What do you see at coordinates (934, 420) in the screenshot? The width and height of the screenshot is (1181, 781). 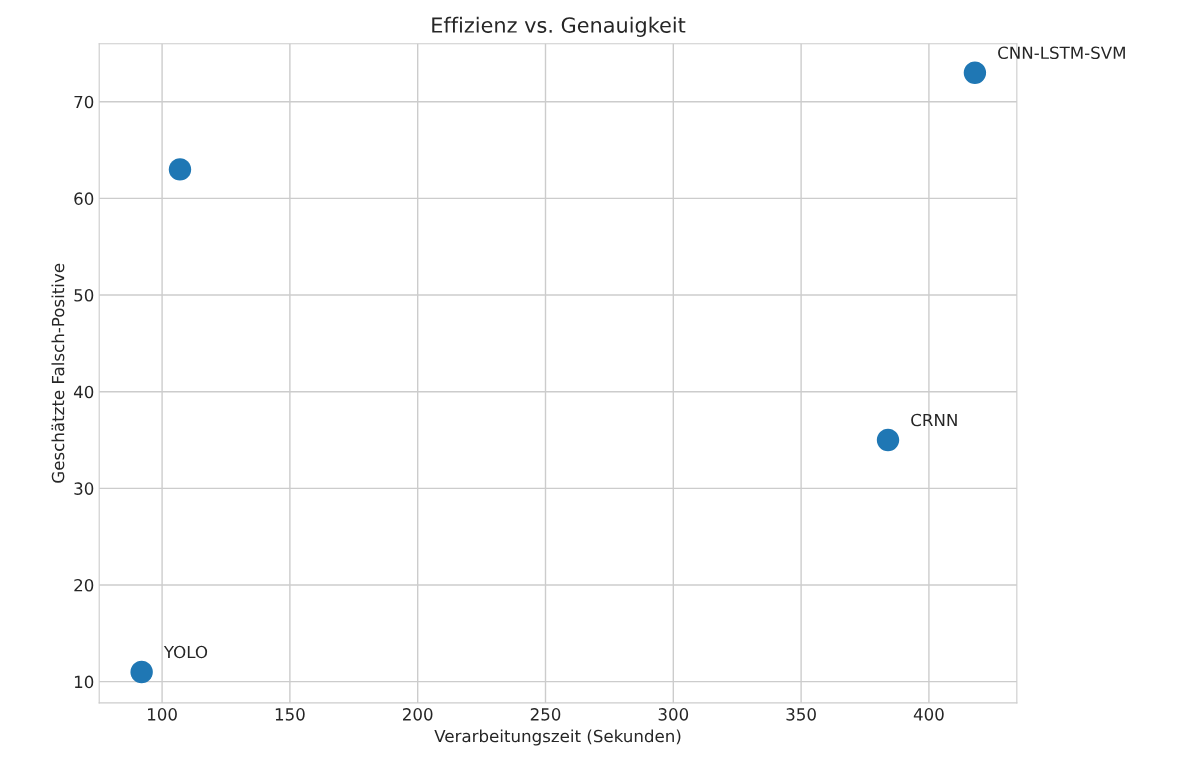 I see `annotation: CRNN` at bounding box center [934, 420].